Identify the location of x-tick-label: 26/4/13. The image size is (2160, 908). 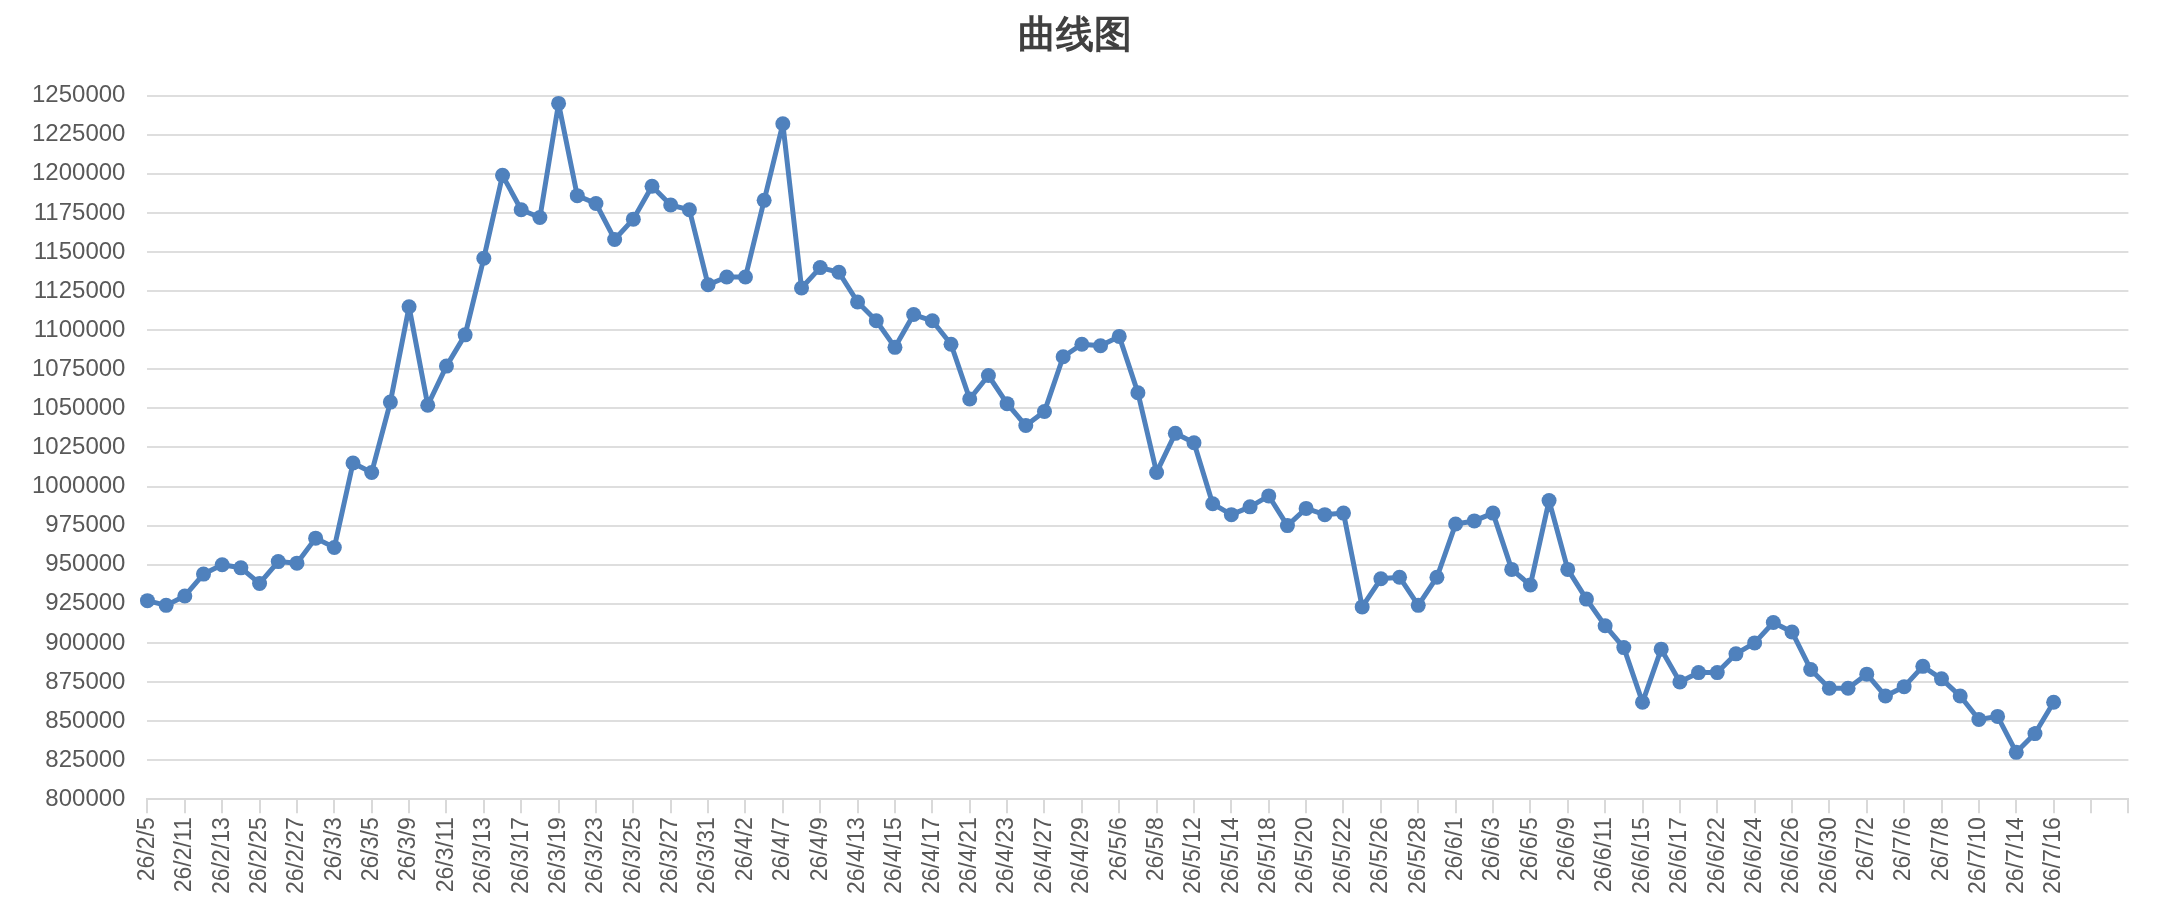
(855, 856).